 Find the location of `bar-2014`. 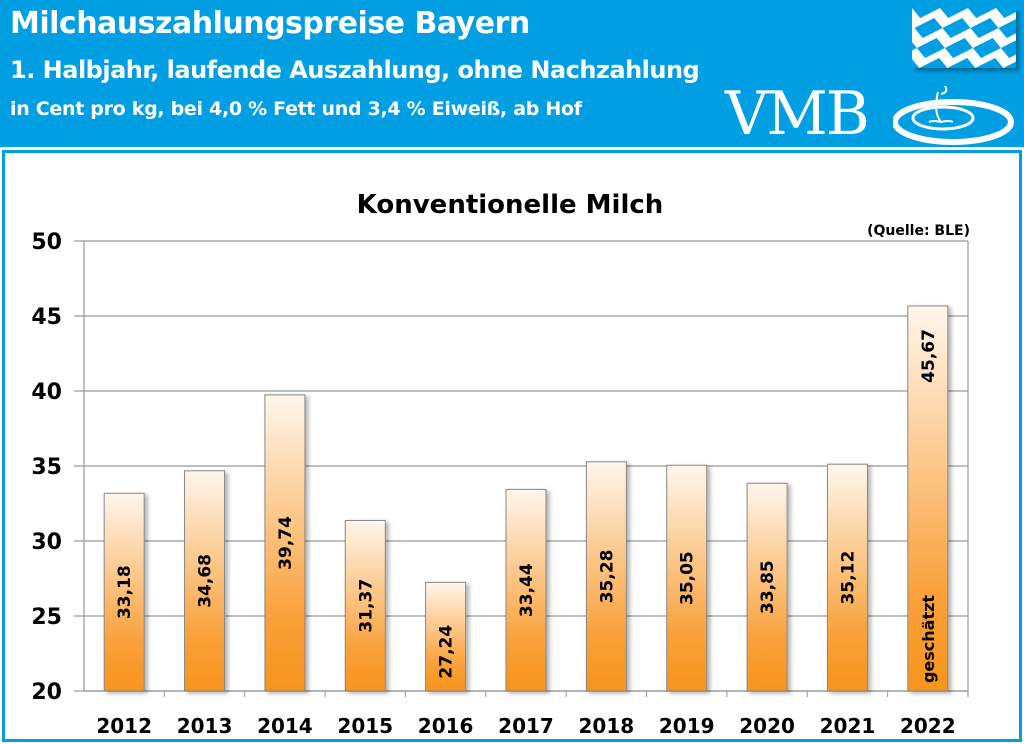

bar-2014 is located at coordinates (285, 543).